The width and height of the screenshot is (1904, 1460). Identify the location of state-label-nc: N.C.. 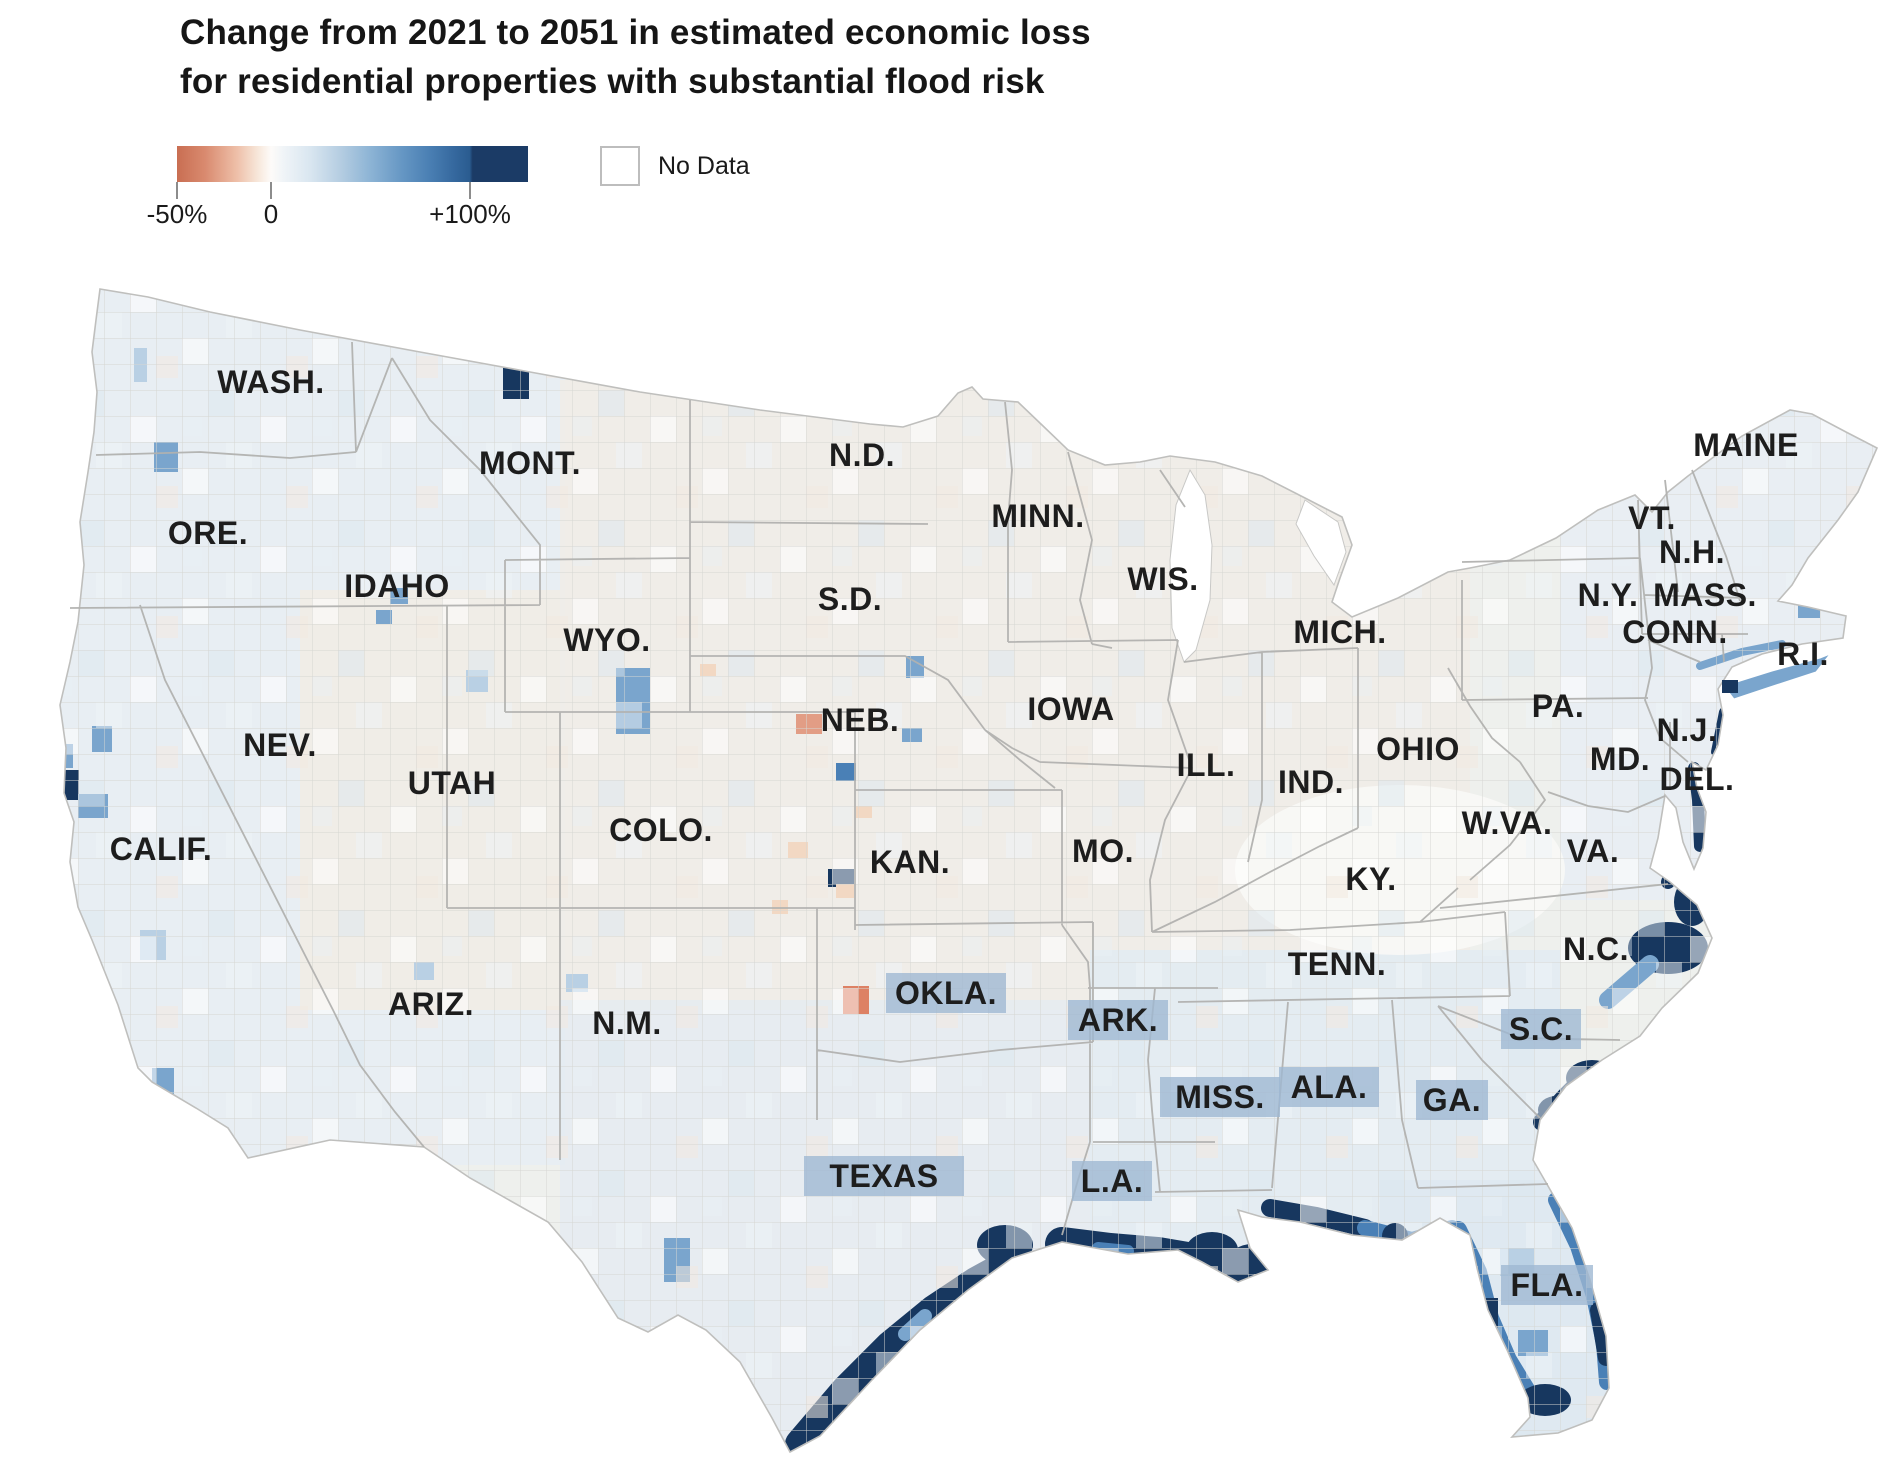
(1596, 949).